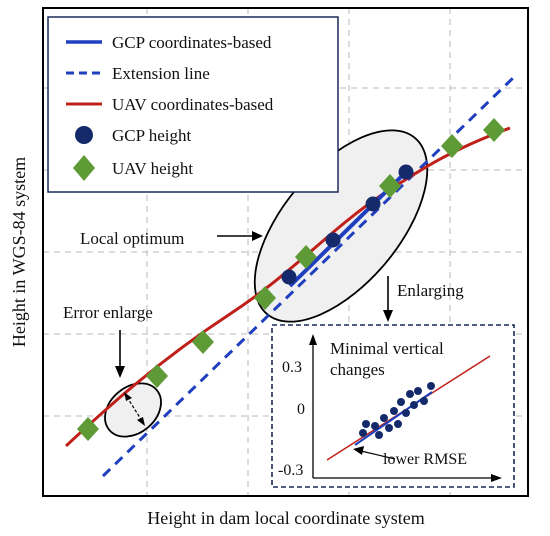 The image size is (550, 536). I want to click on inset-title-line1: Minimal vertical, so click(387, 348).